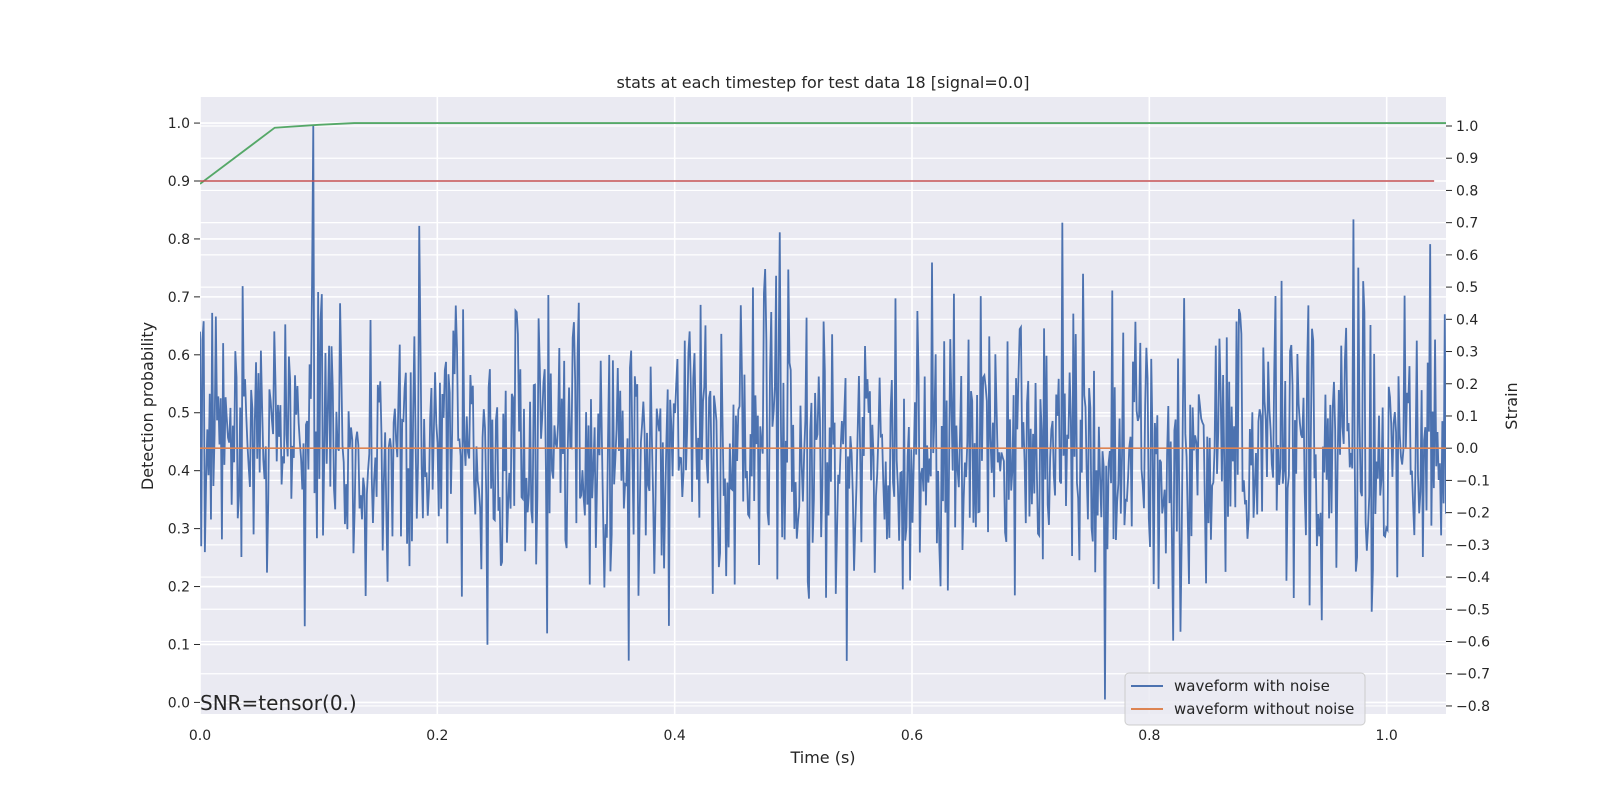 The image size is (1600, 800). Describe the element at coordinates (1149, 736) in the screenshot. I see `x-tick-label: 0.8` at that location.